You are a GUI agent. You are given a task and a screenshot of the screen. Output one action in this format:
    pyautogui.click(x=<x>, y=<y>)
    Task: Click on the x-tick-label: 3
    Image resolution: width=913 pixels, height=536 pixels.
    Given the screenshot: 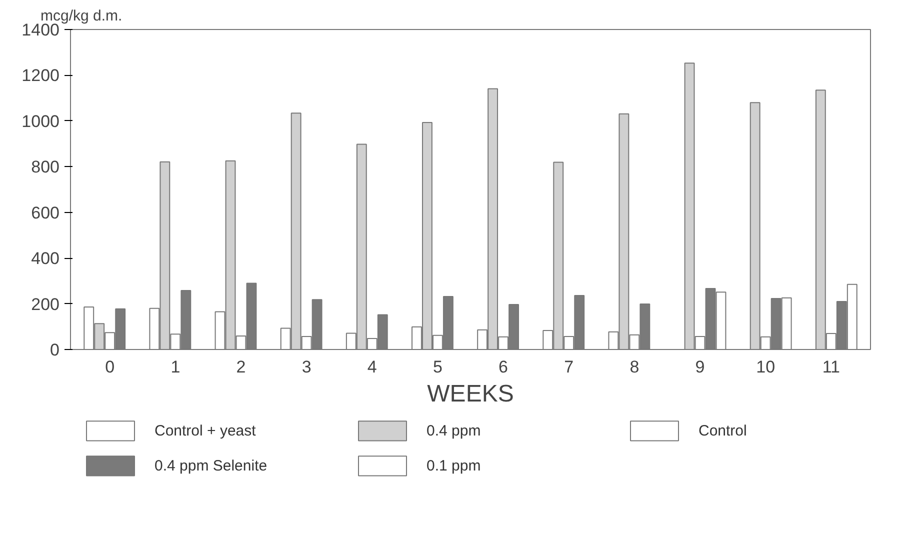 What is the action you would take?
    pyautogui.click(x=307, y=367)
    